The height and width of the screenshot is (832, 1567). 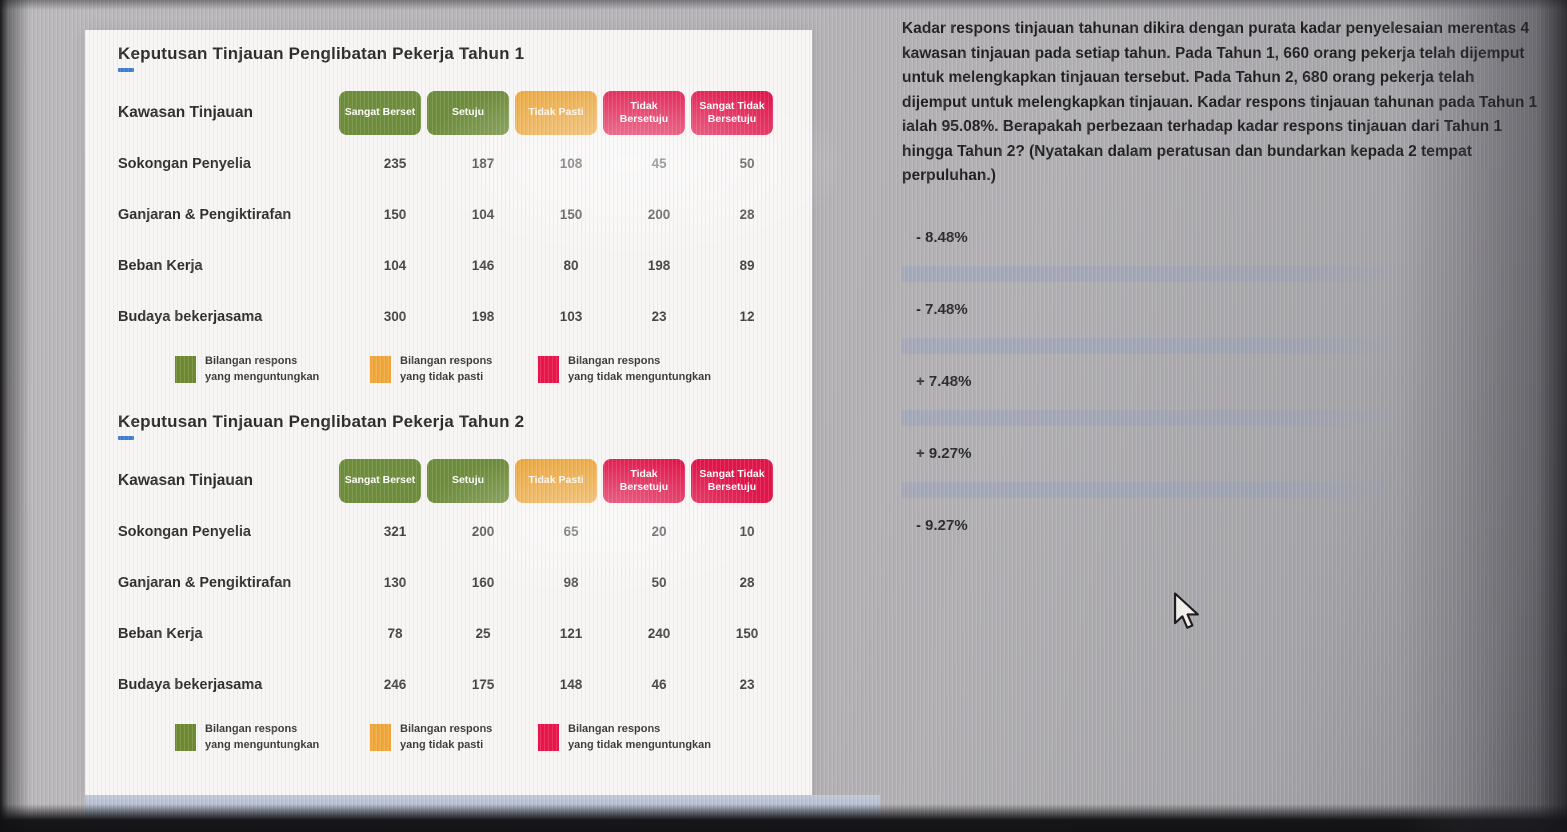 I want to click on answer-option: - 9.27%, so click(x=942, y=525).